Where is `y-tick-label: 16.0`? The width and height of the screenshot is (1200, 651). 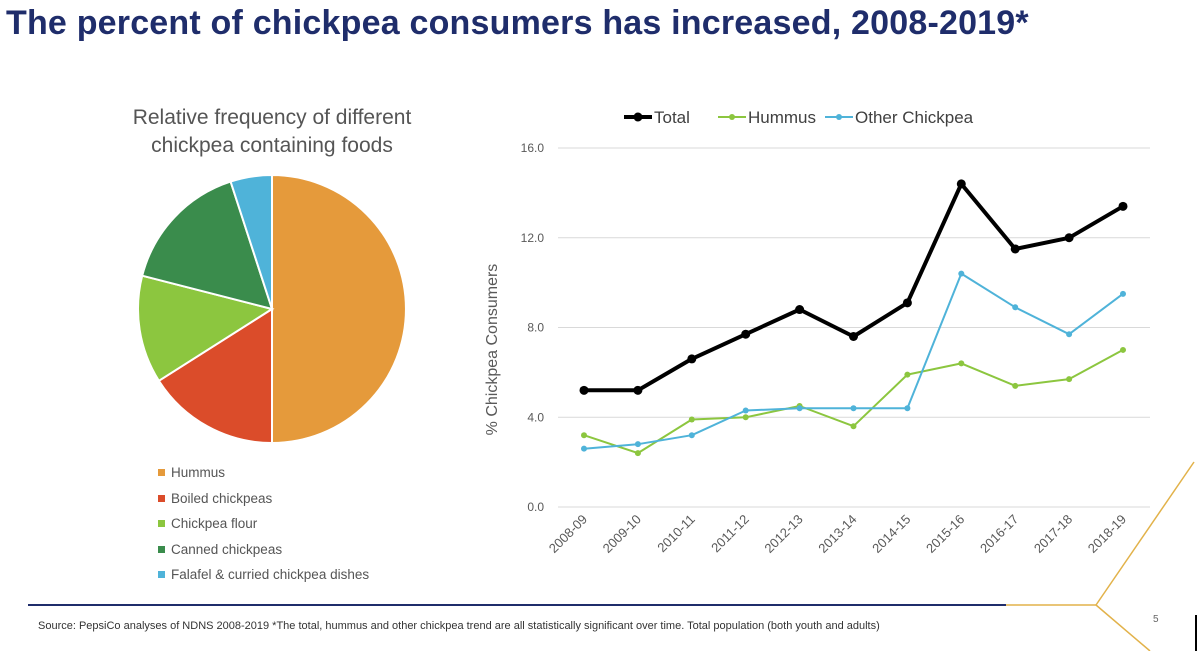 y-tick-label: 16.0 is located at coordinates (533, 148).